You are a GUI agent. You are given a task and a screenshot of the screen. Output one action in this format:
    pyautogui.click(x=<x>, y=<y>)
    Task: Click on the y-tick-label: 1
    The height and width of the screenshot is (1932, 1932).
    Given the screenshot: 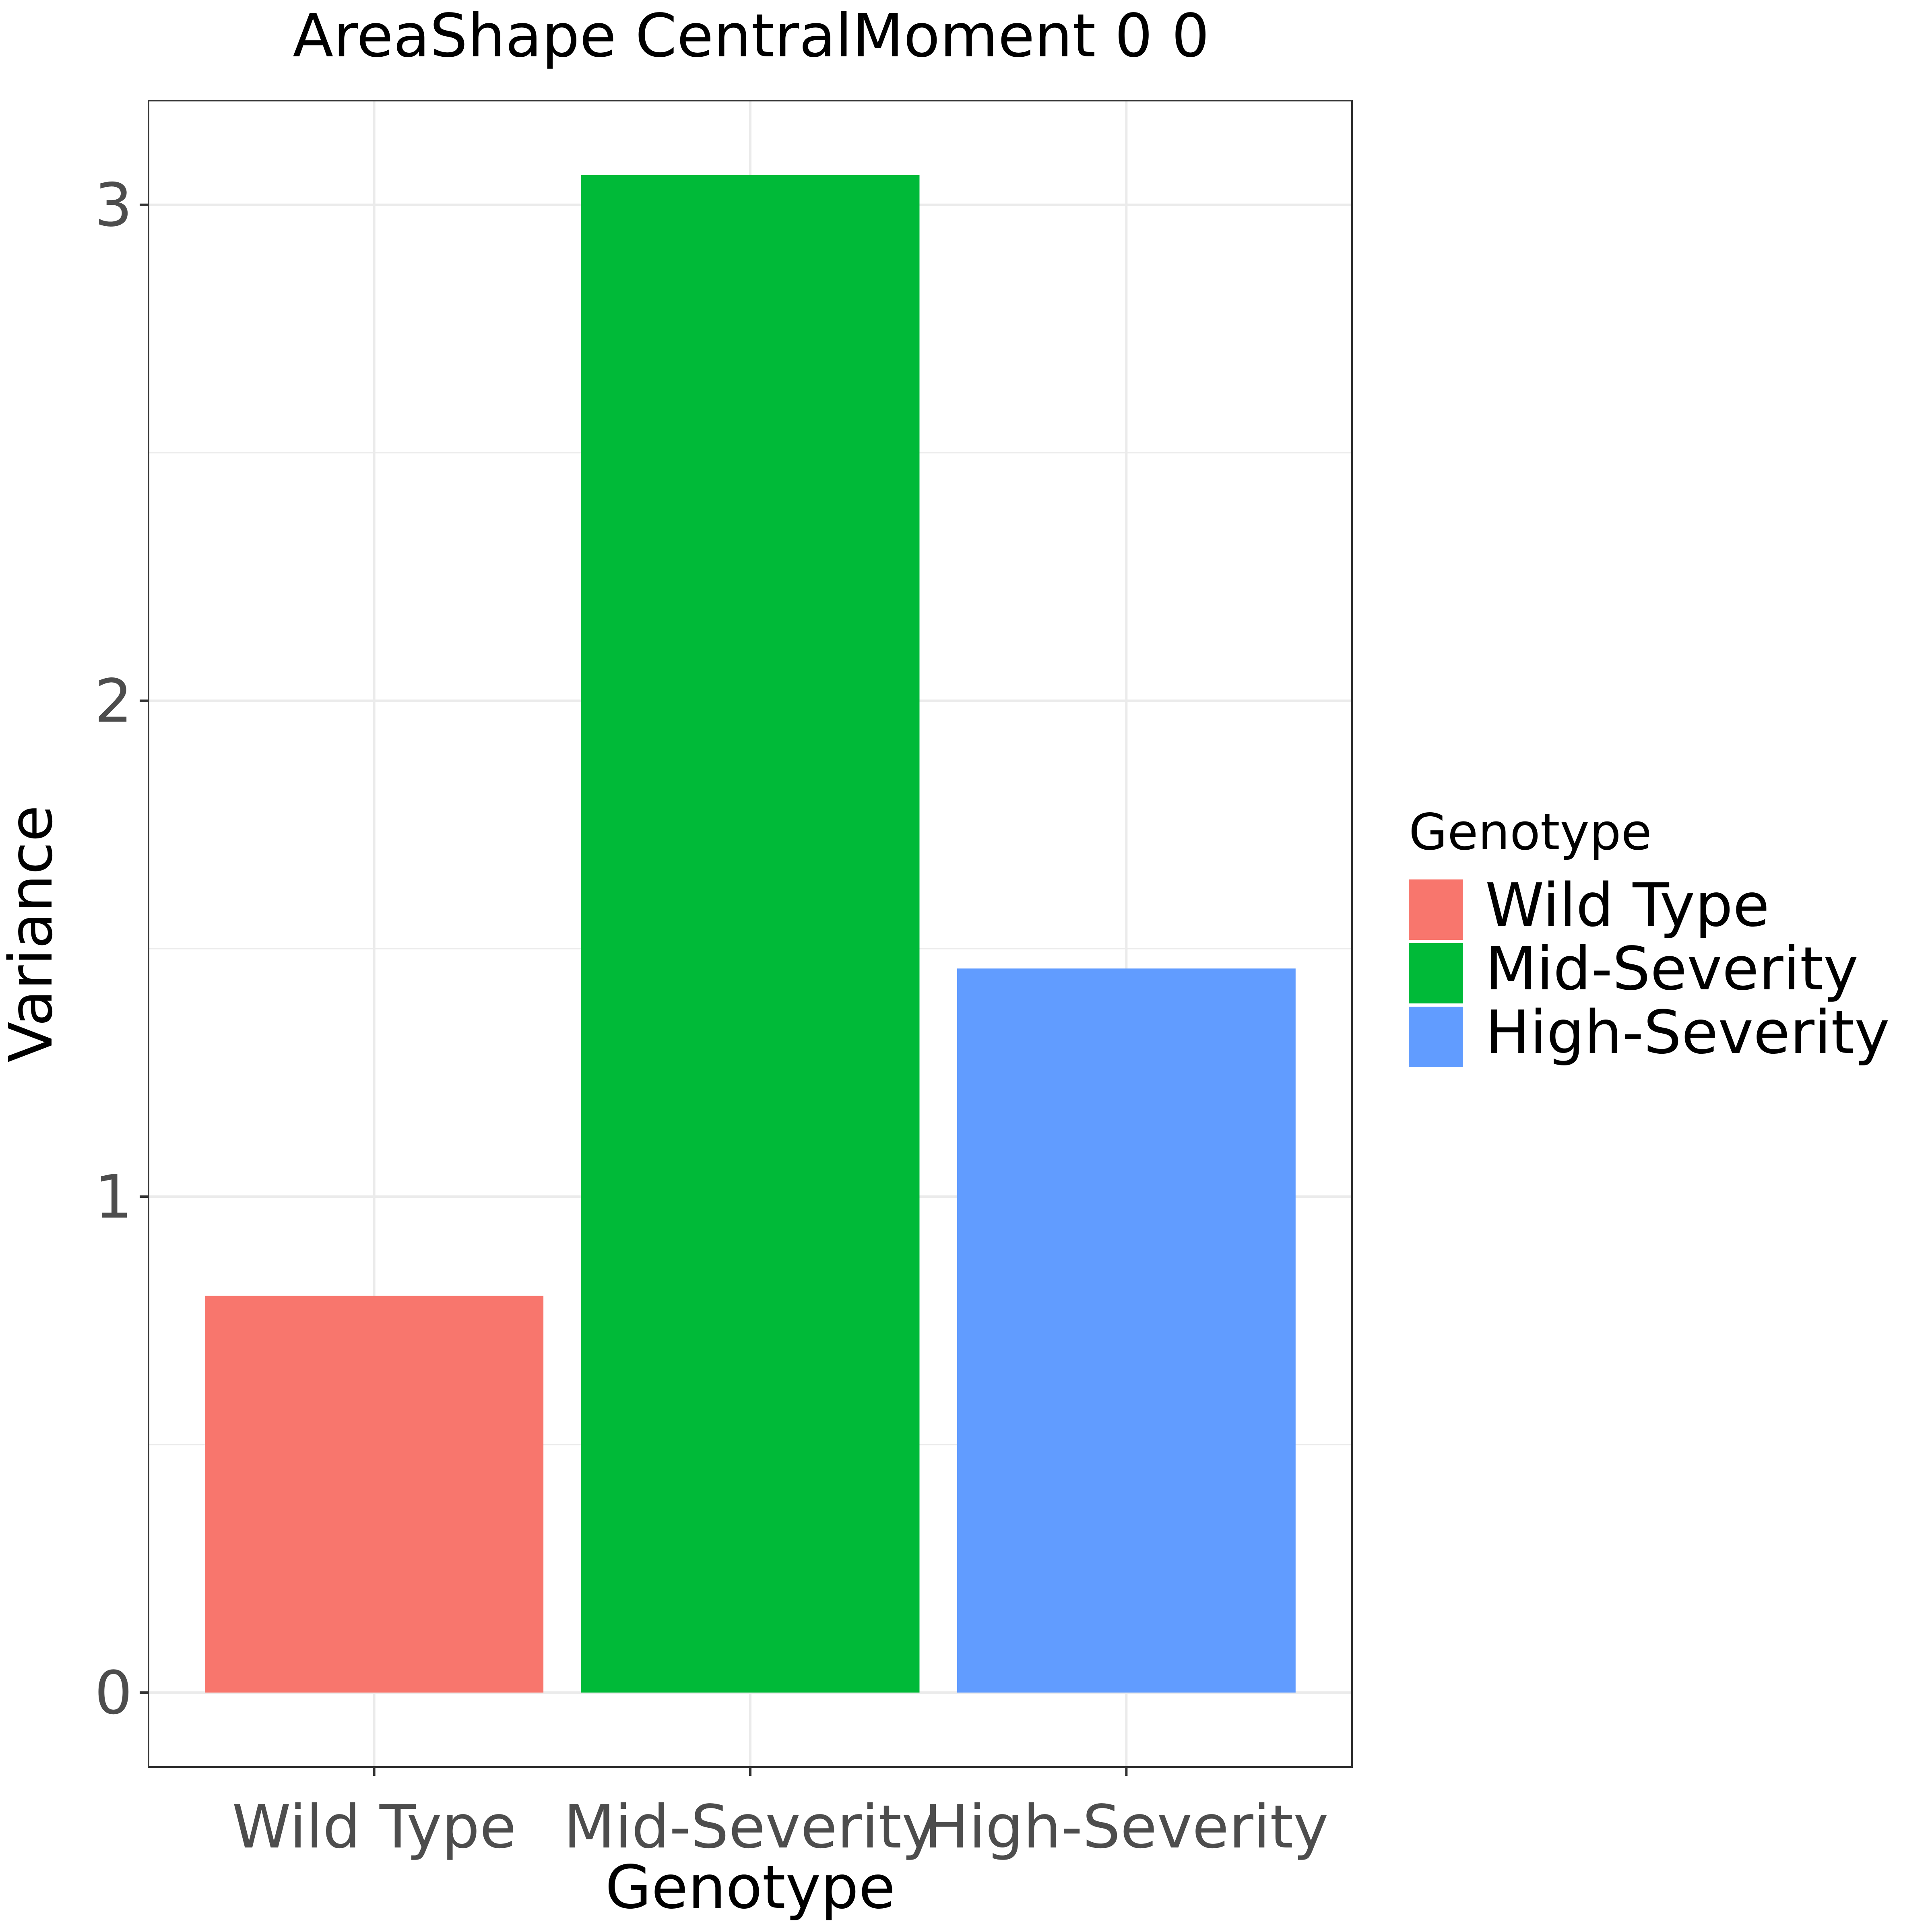 What is the action you would take?
    pyautogui.click(x=113, y=1197)
    